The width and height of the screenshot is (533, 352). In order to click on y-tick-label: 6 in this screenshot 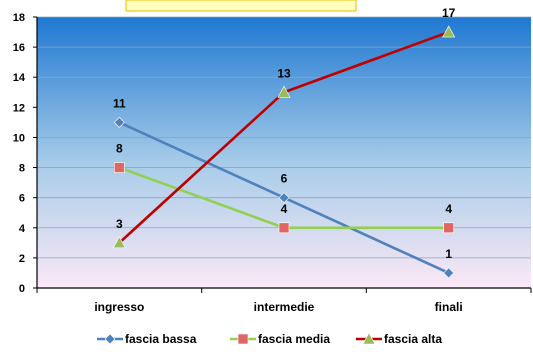, I will do `click(22, 199)`.